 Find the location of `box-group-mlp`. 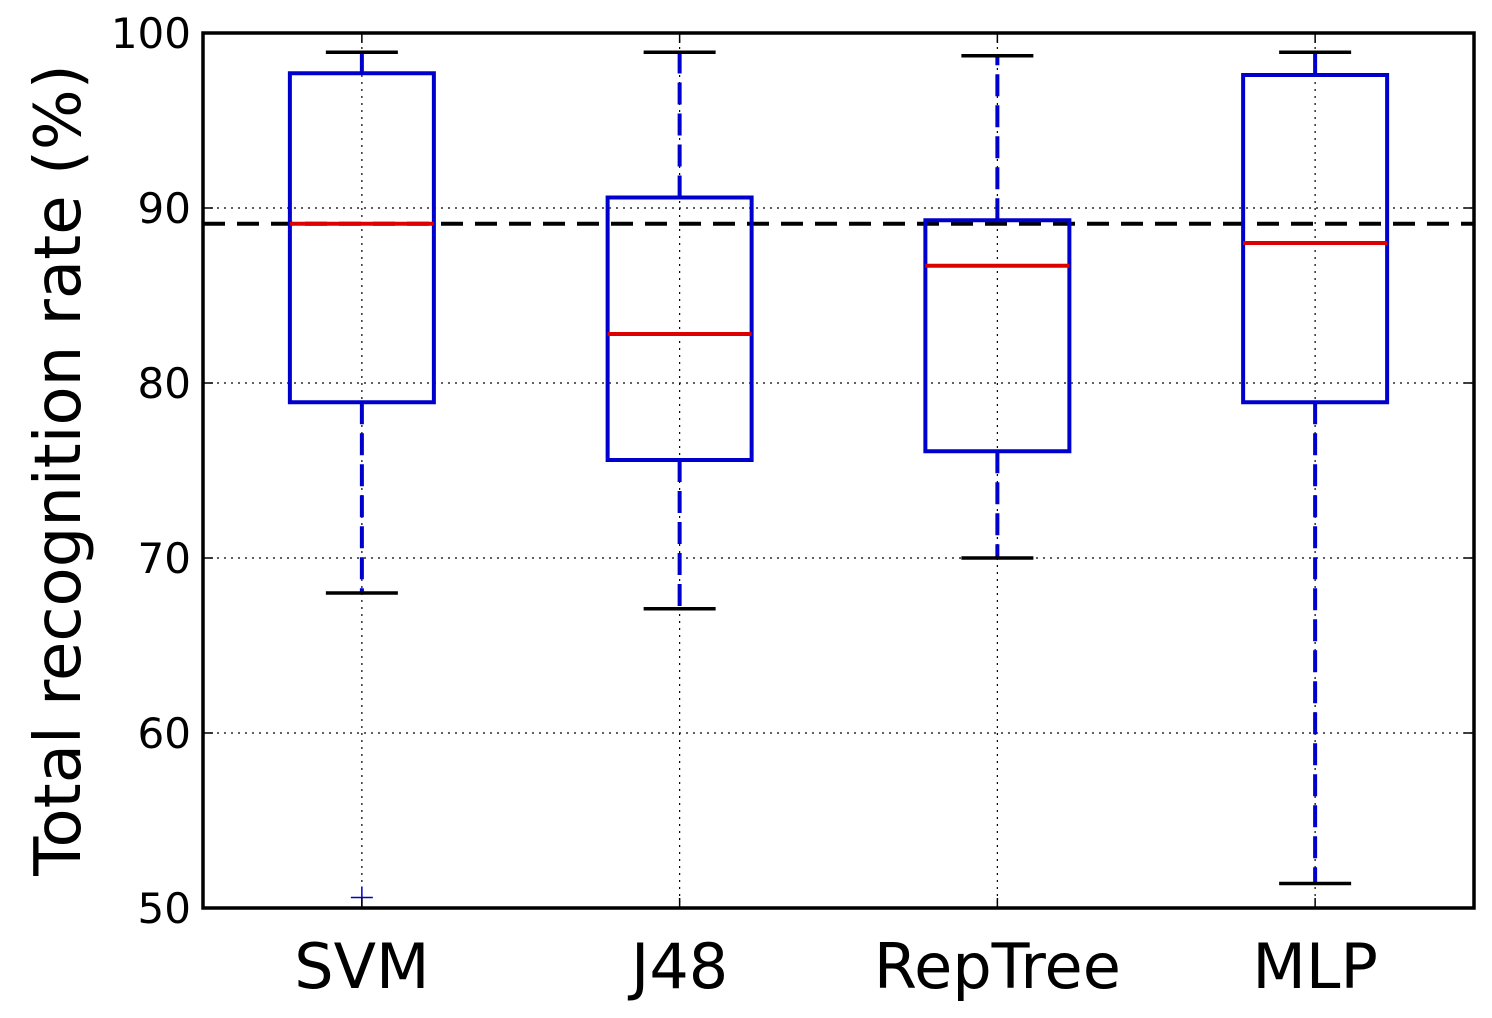

box-group-mlp is located at coordinates (1315, 468).